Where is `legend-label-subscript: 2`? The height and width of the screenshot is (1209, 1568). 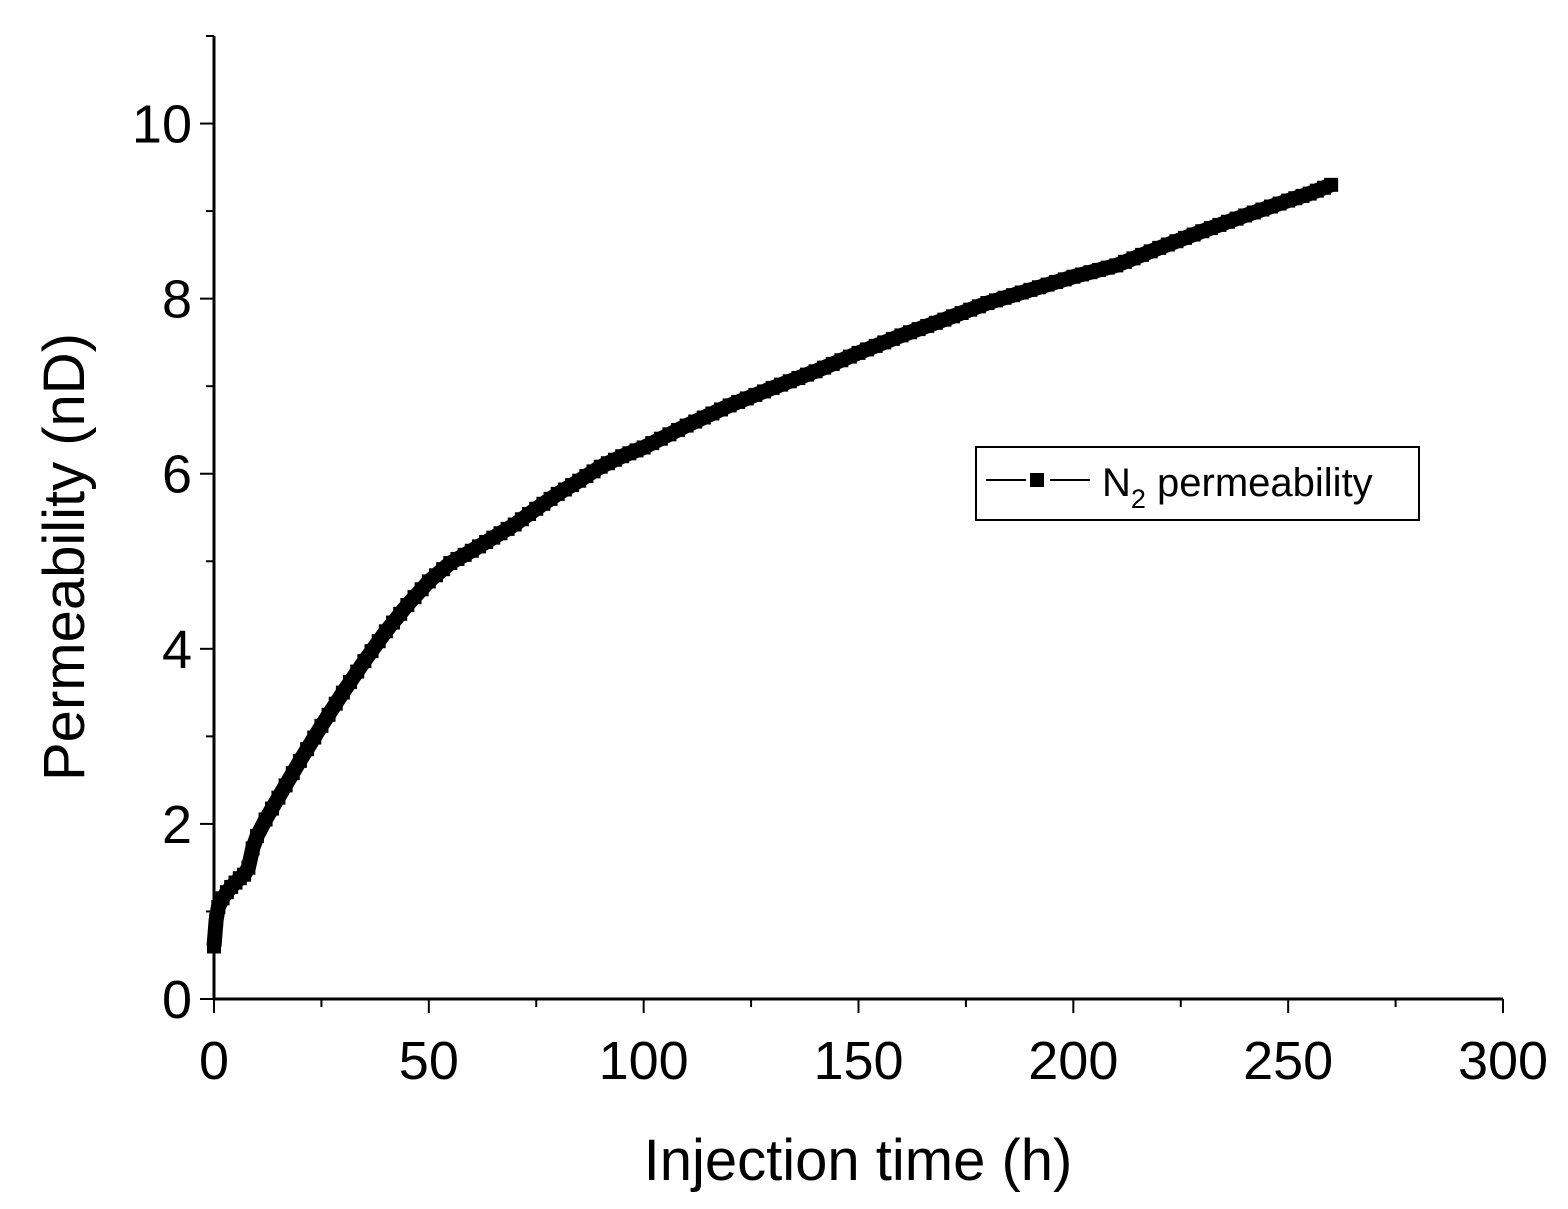
legend-label-subscript: 2 is located at coordinates (1138, 499).